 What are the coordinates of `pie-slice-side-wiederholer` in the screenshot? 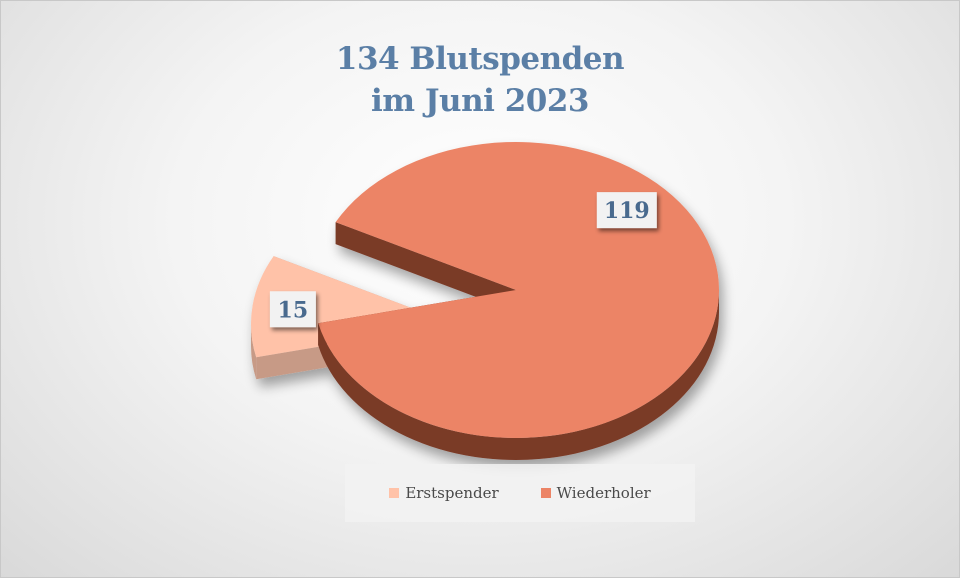 It's located at (425, 267).